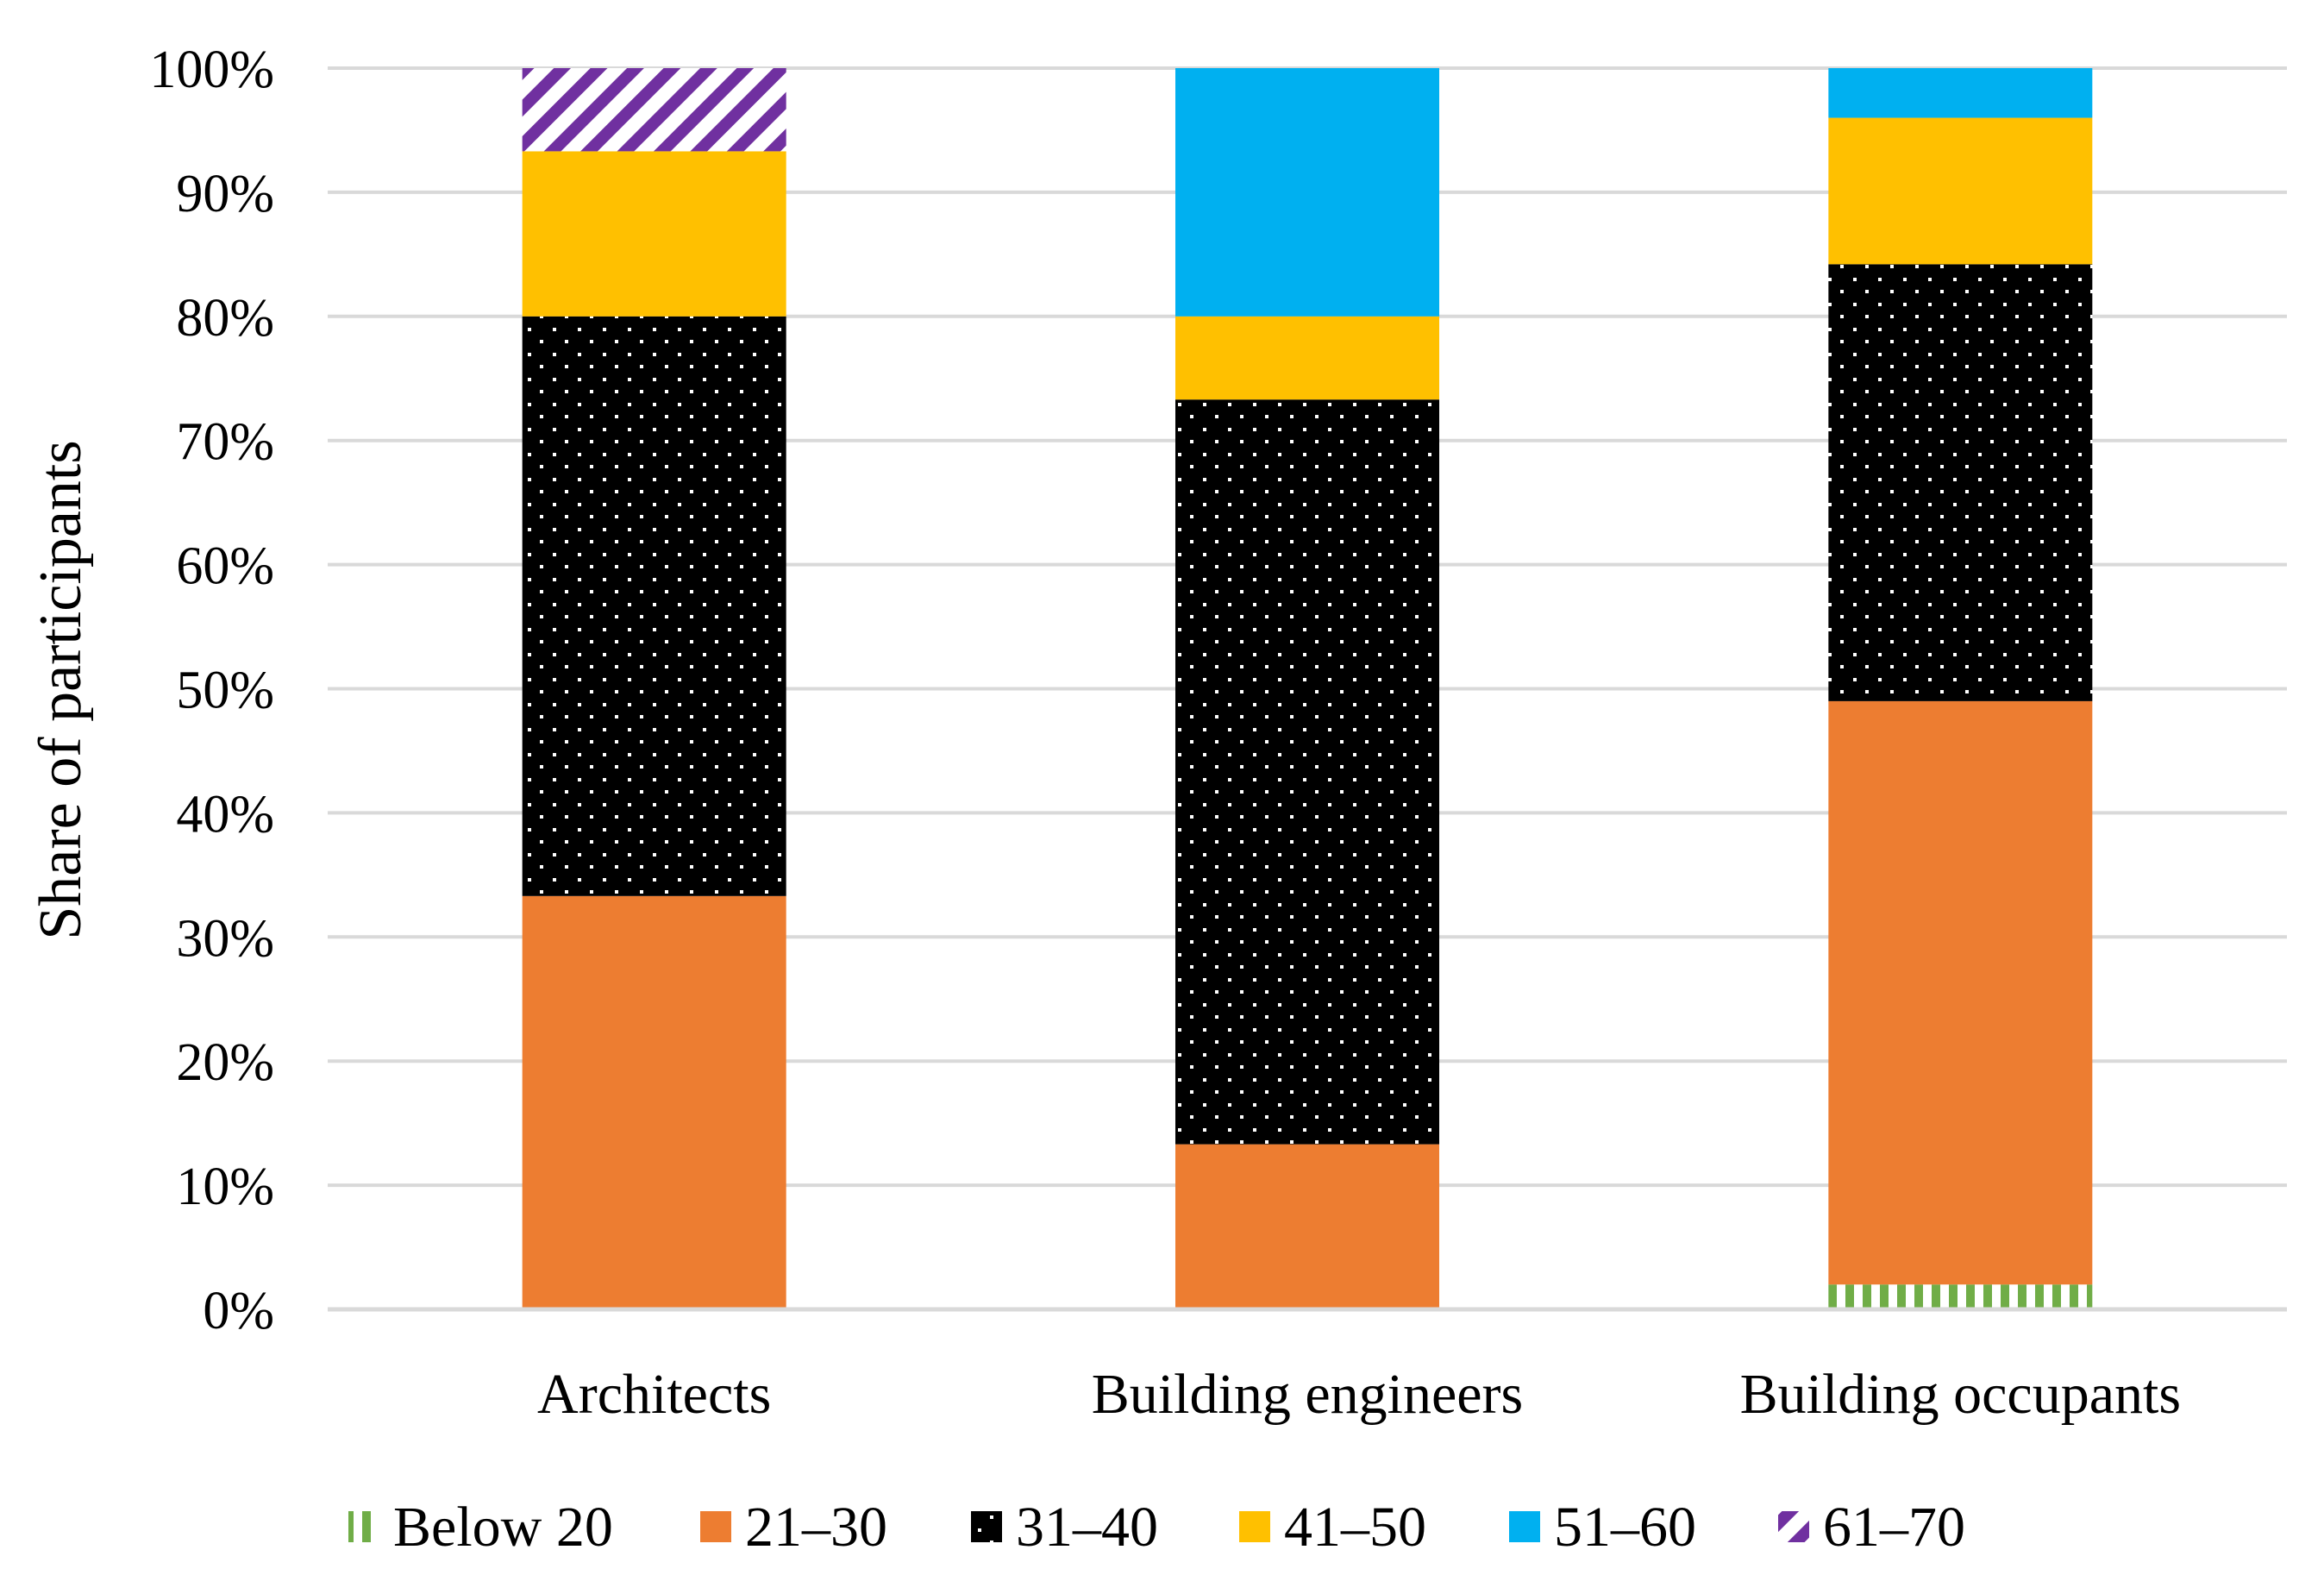 Image resolution: width=2324 pixels, height=1575 pixels. I want to click on legend-label: 21–30, so click(816, 1527).